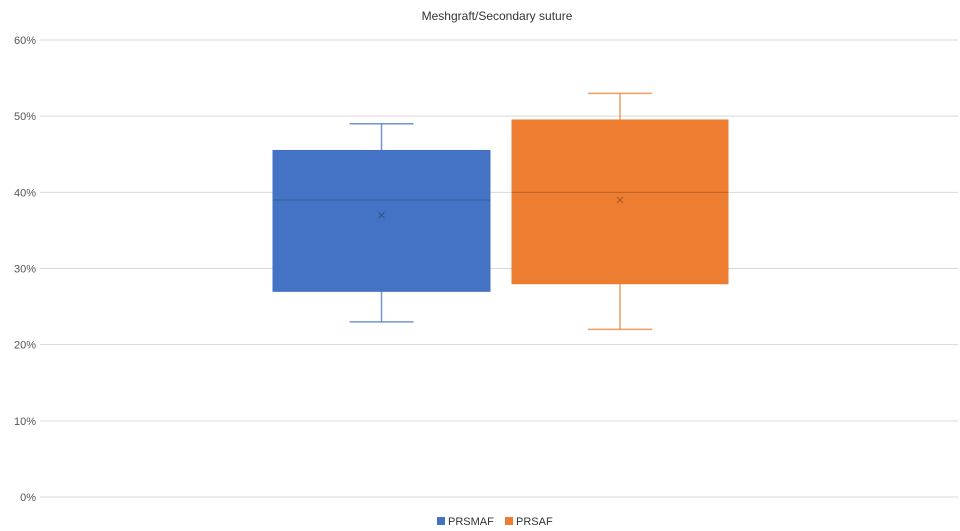 The width and height of the screenshot is (960, 531). I want to click on y-tick-label: 30%, so click(25, 270).